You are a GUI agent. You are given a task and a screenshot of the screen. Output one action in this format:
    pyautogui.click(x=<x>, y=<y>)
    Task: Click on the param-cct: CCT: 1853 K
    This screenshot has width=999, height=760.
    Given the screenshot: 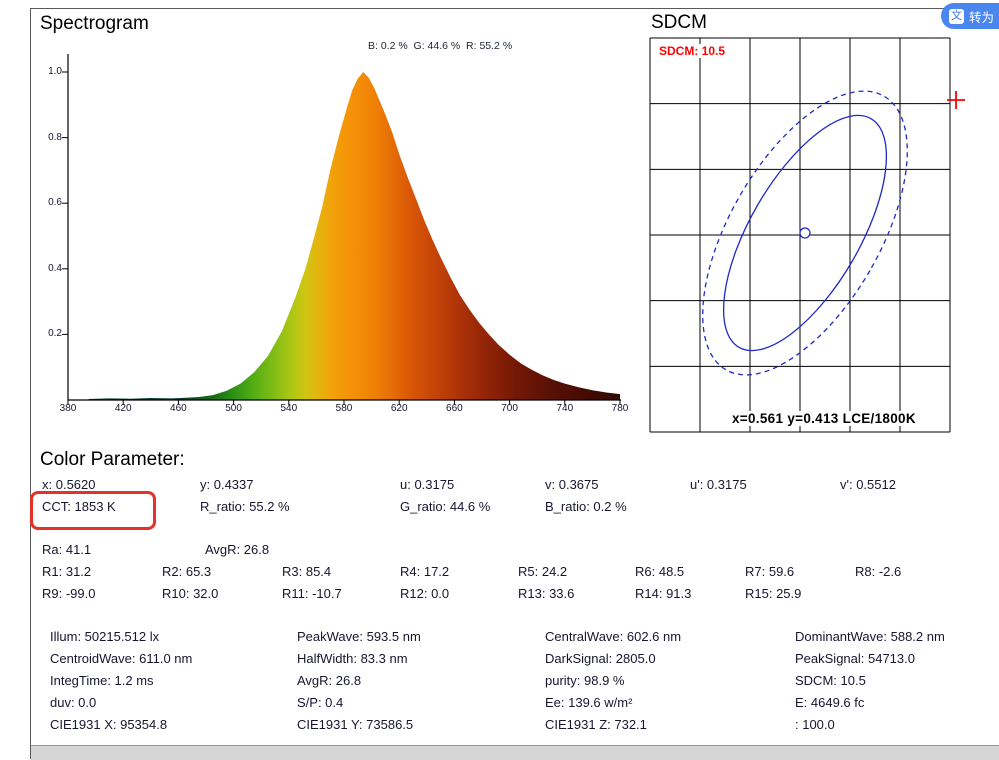 What is the action you would take?
    pyautogui.click(x=79, y=506)
    